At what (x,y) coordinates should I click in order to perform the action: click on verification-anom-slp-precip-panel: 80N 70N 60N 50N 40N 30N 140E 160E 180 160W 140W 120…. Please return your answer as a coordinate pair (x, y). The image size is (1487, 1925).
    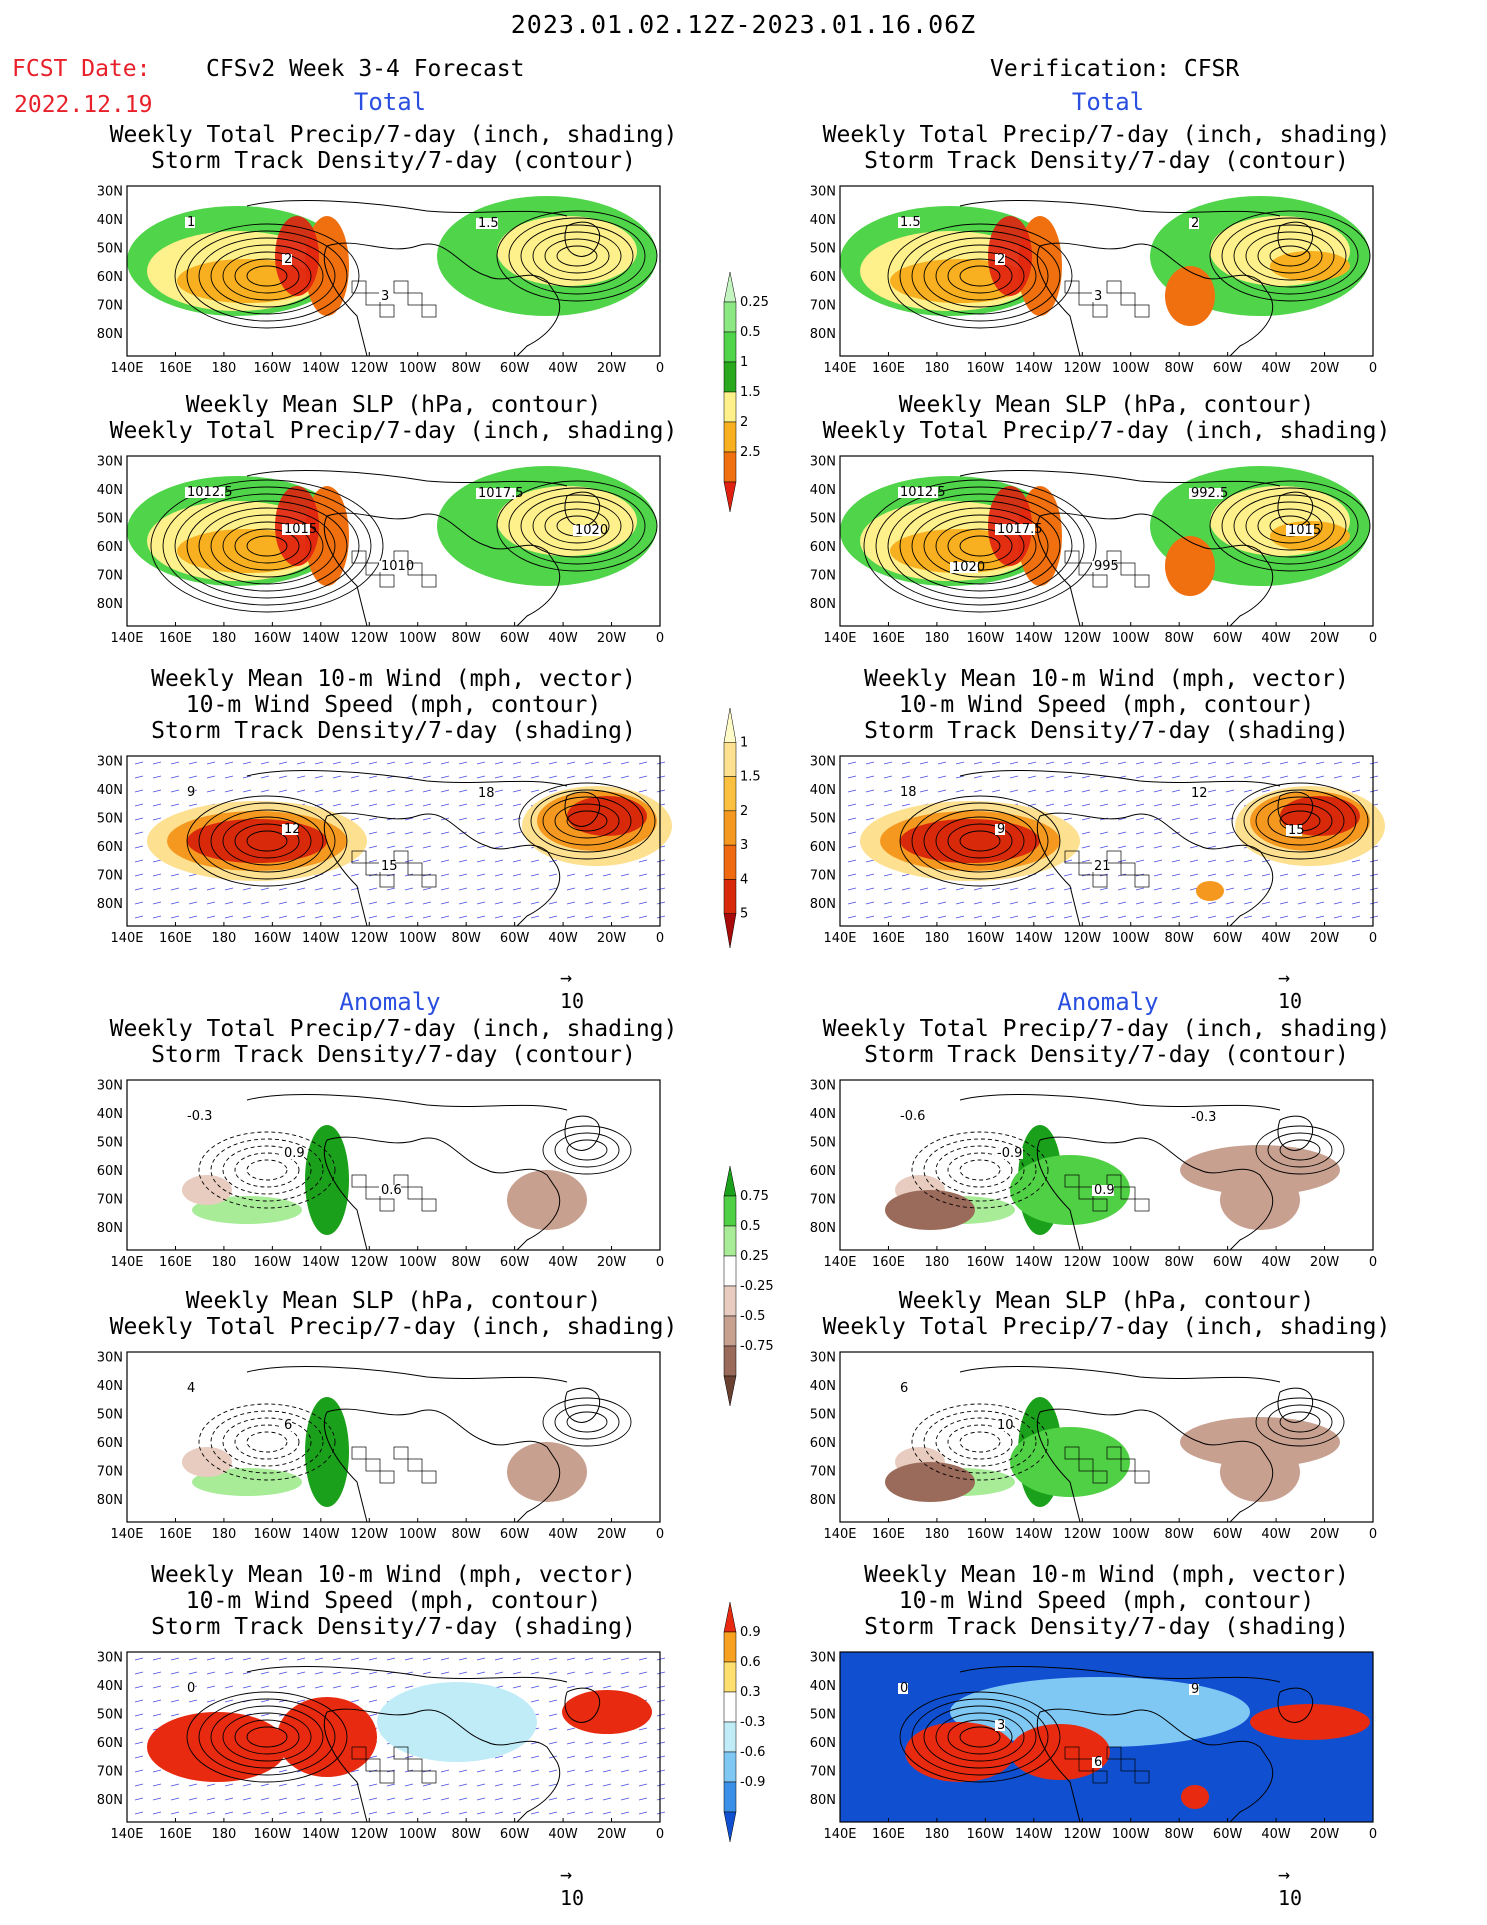
    Looking at the image, I should click on (1096, 1447).